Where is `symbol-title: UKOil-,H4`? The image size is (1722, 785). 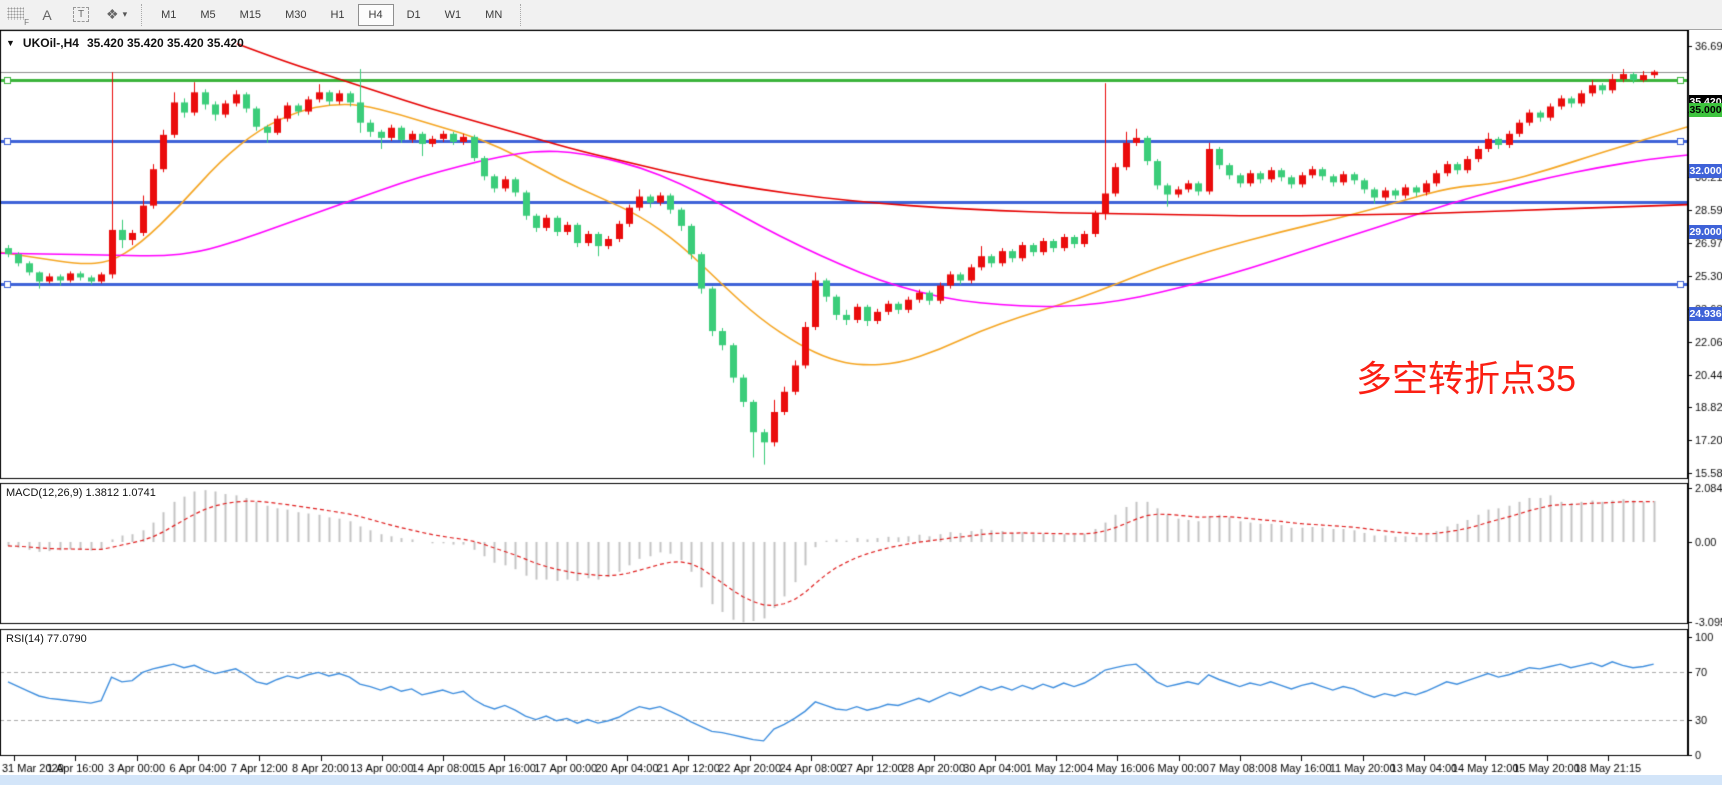
symbol-title: UKOil-,H4 is located at coordinates (50, 43).